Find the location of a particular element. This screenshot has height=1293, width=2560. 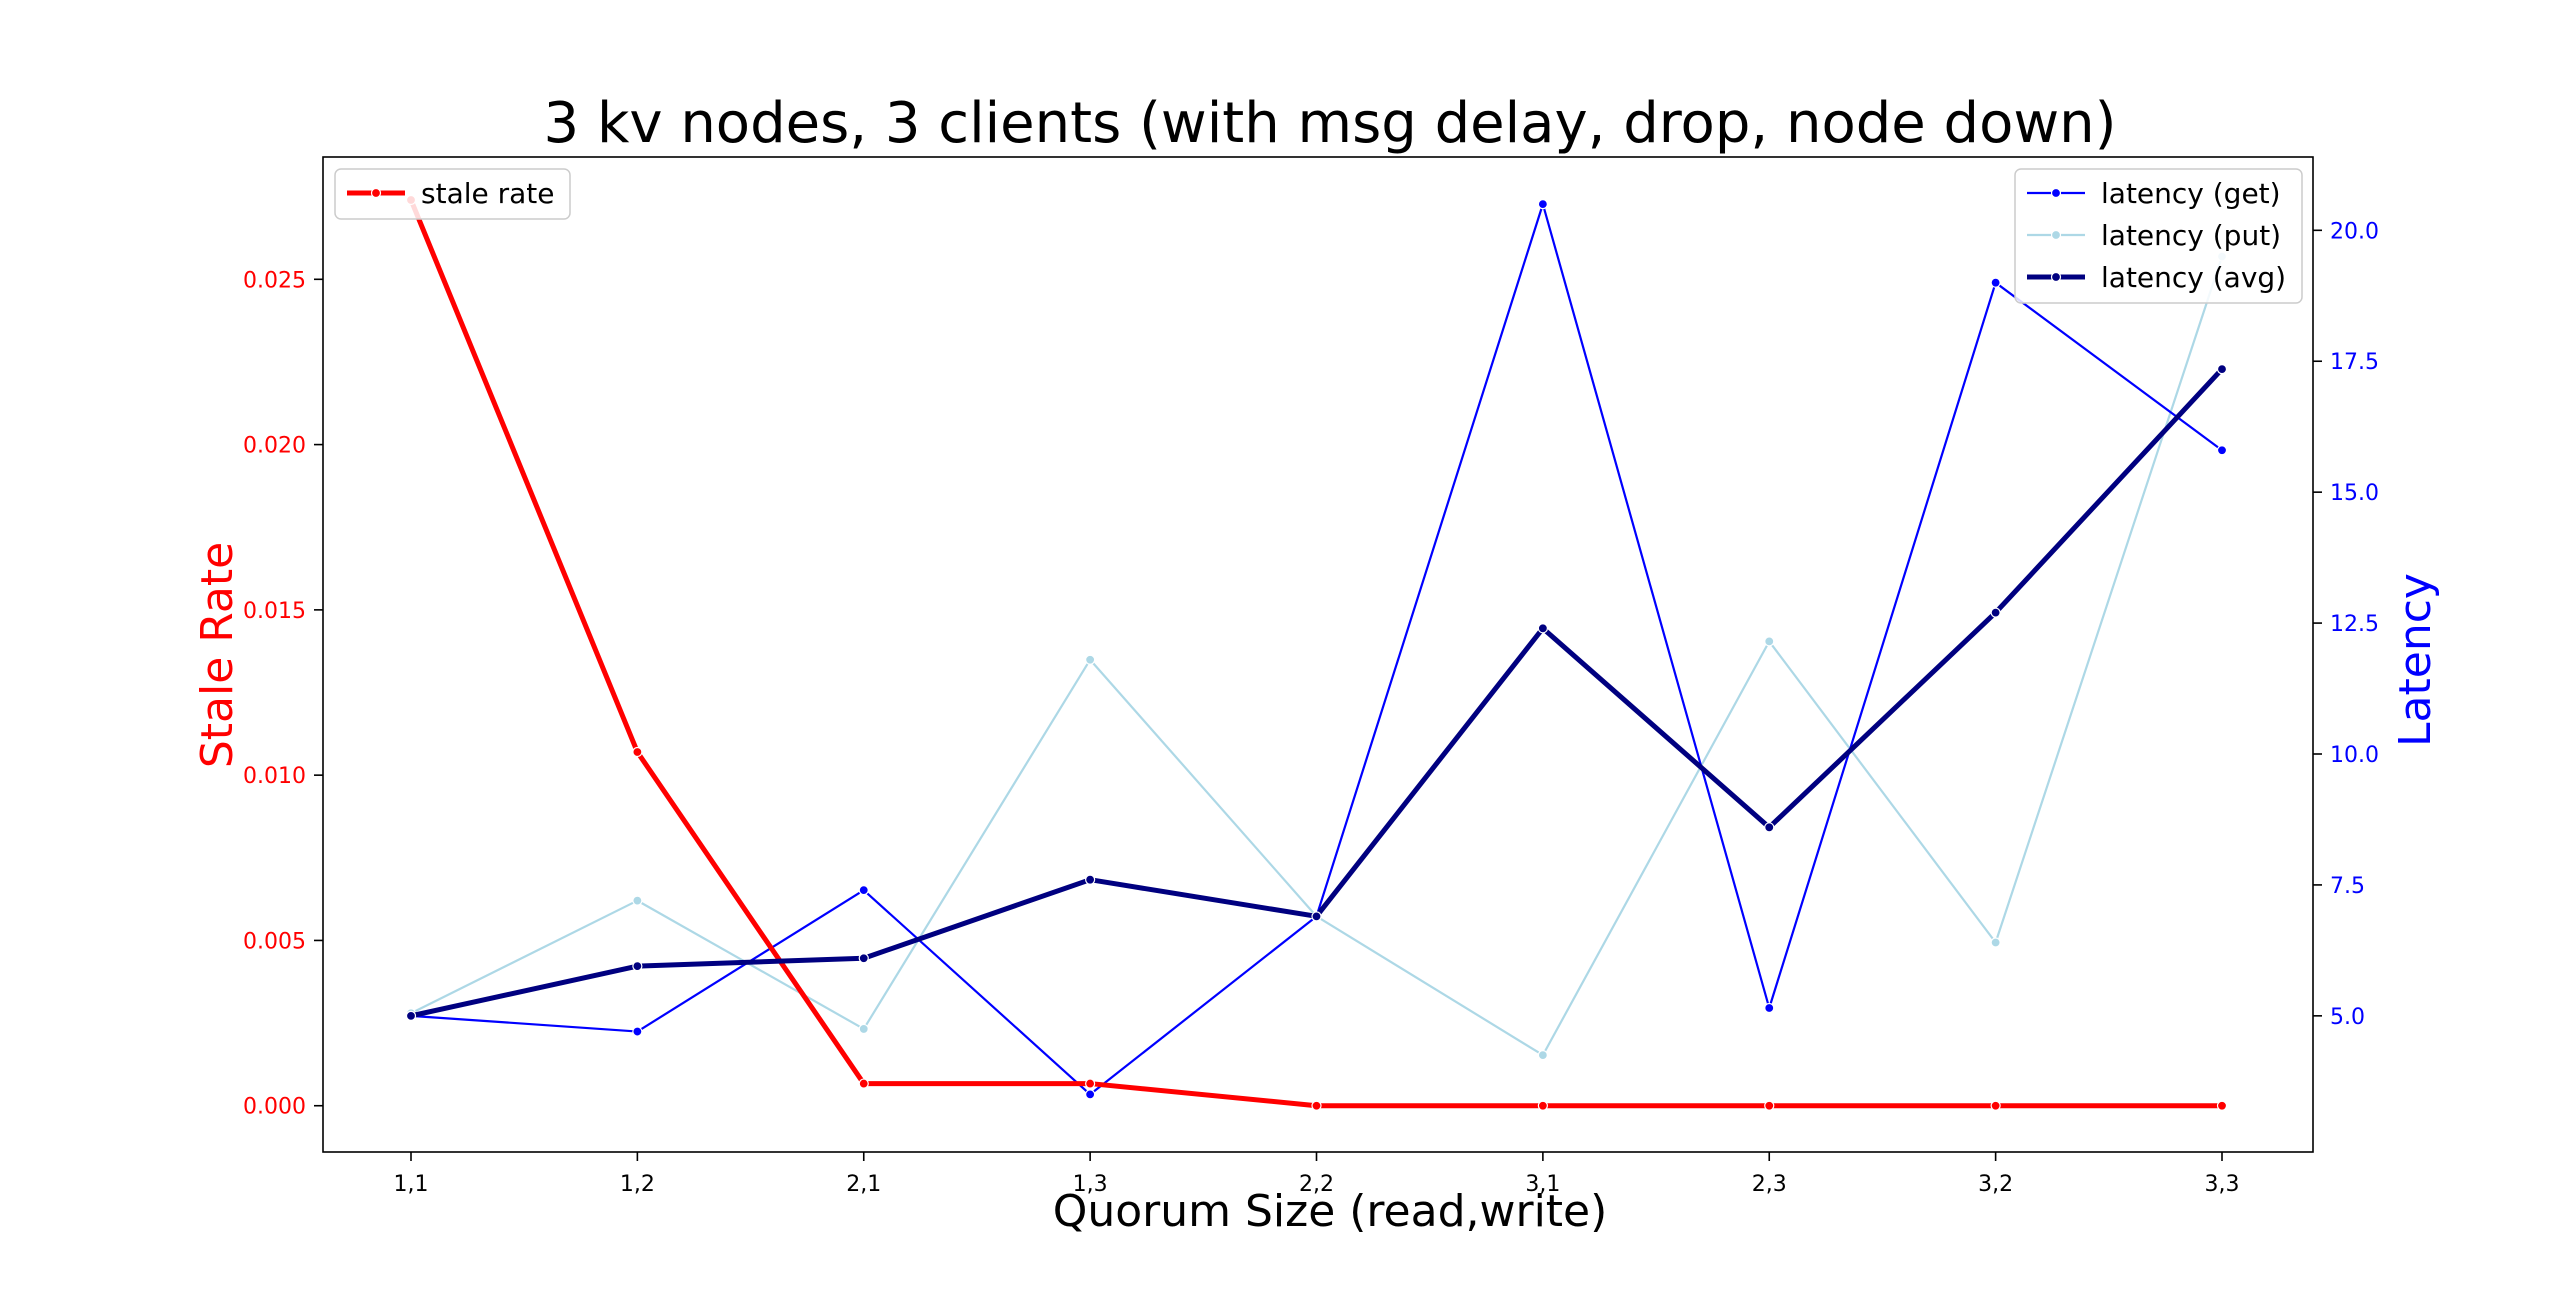

legend-label: latency (get) is located at coordinates (2191, 193).